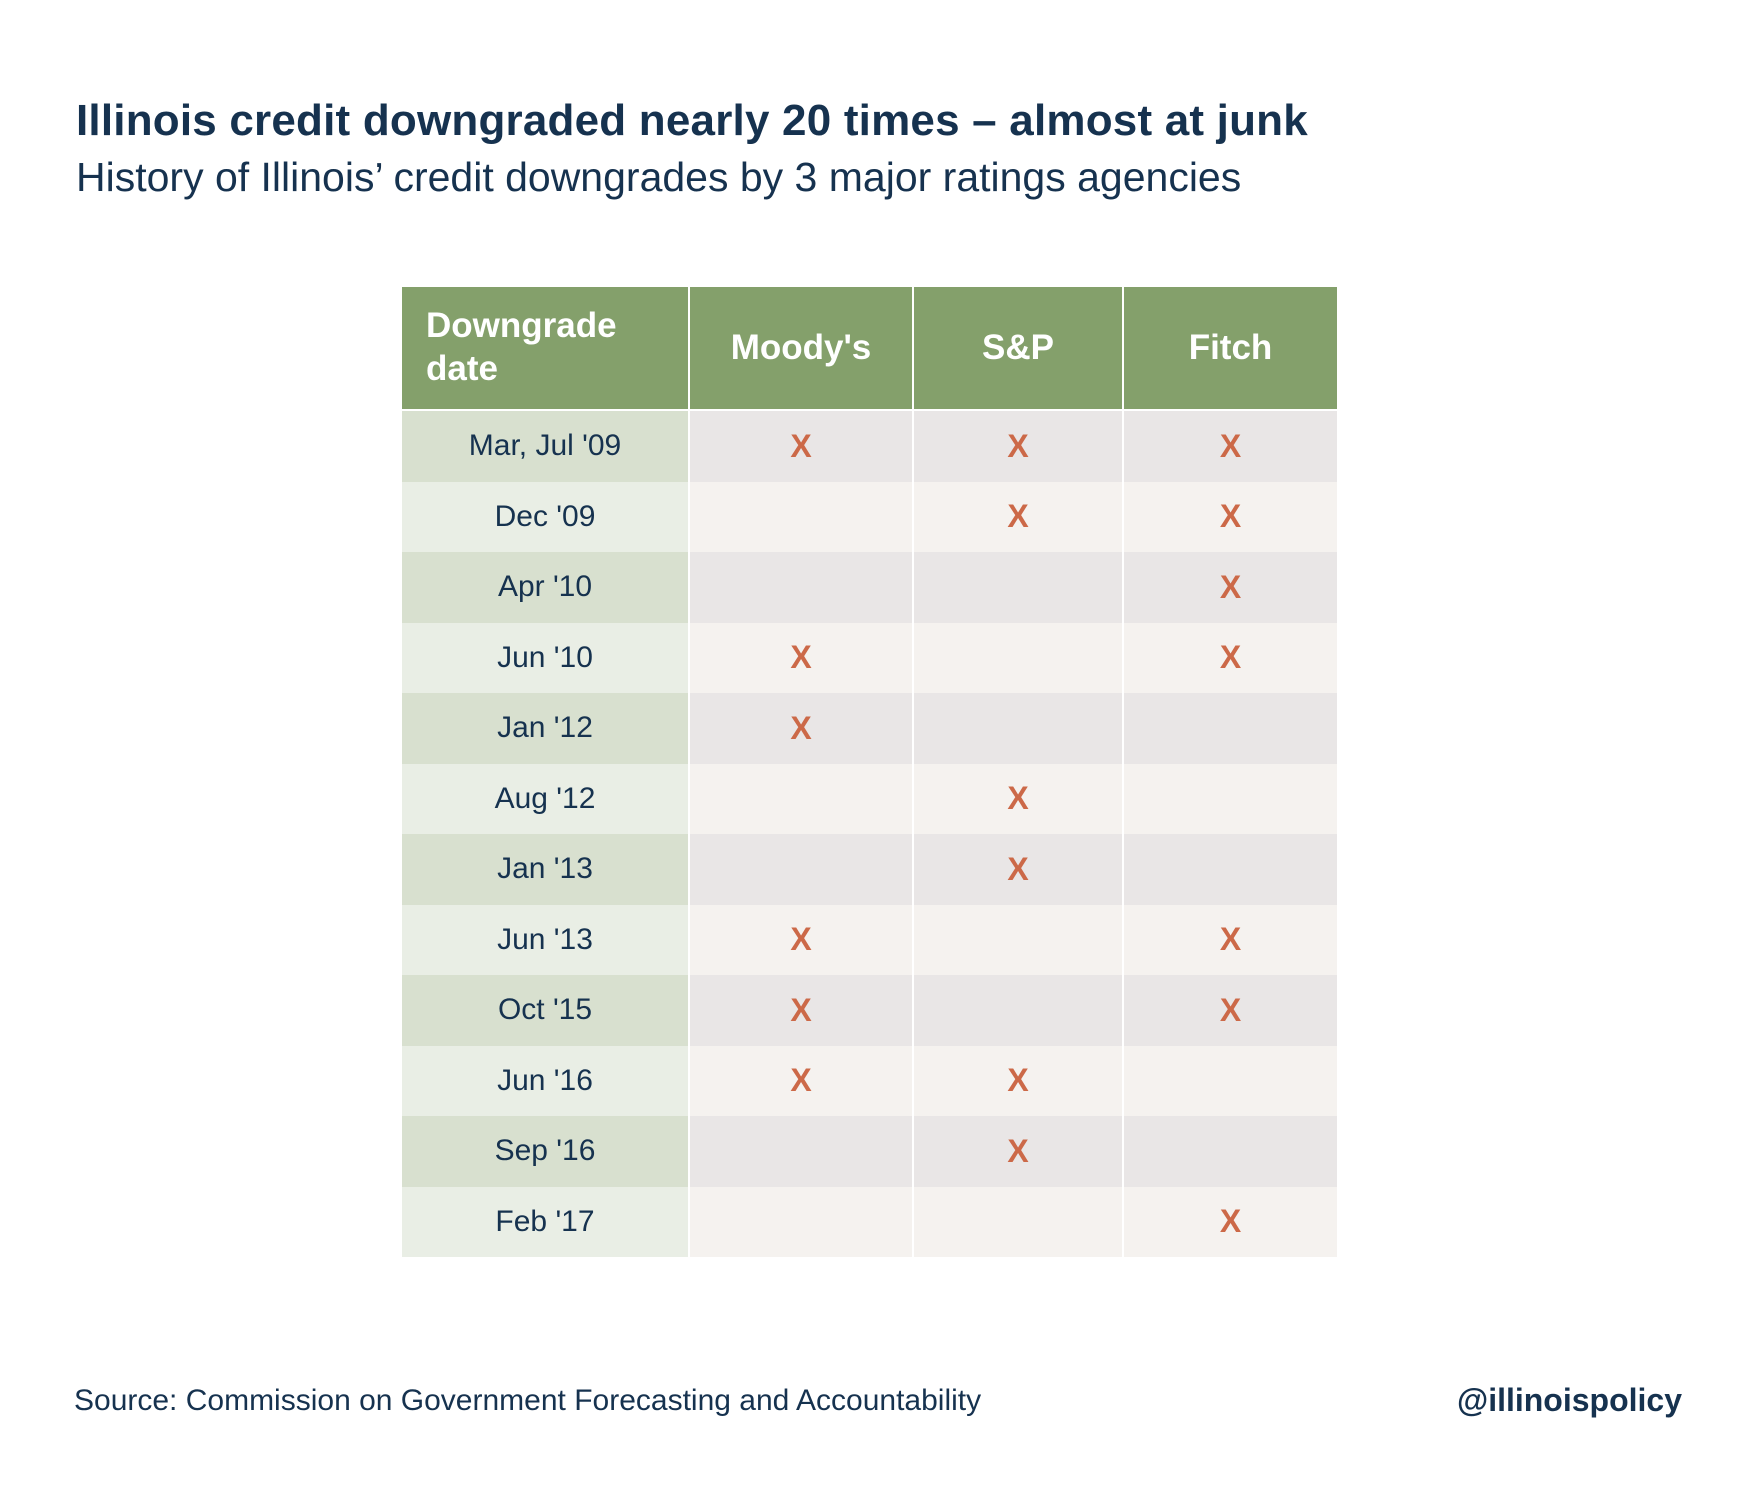 Image resolution: width=1752 pixels, height=1497 pixels. I want to click on downgrade-date: Aug '12, so click(545, 798).